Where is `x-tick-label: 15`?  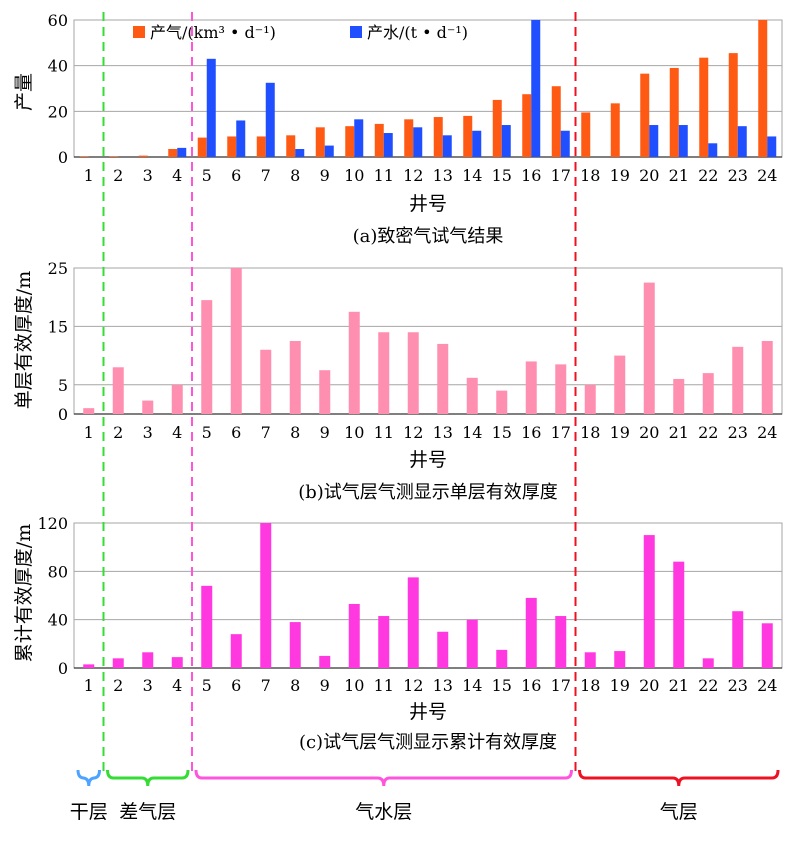 x-tick-label: 15 is located at coordinates (502, 432).